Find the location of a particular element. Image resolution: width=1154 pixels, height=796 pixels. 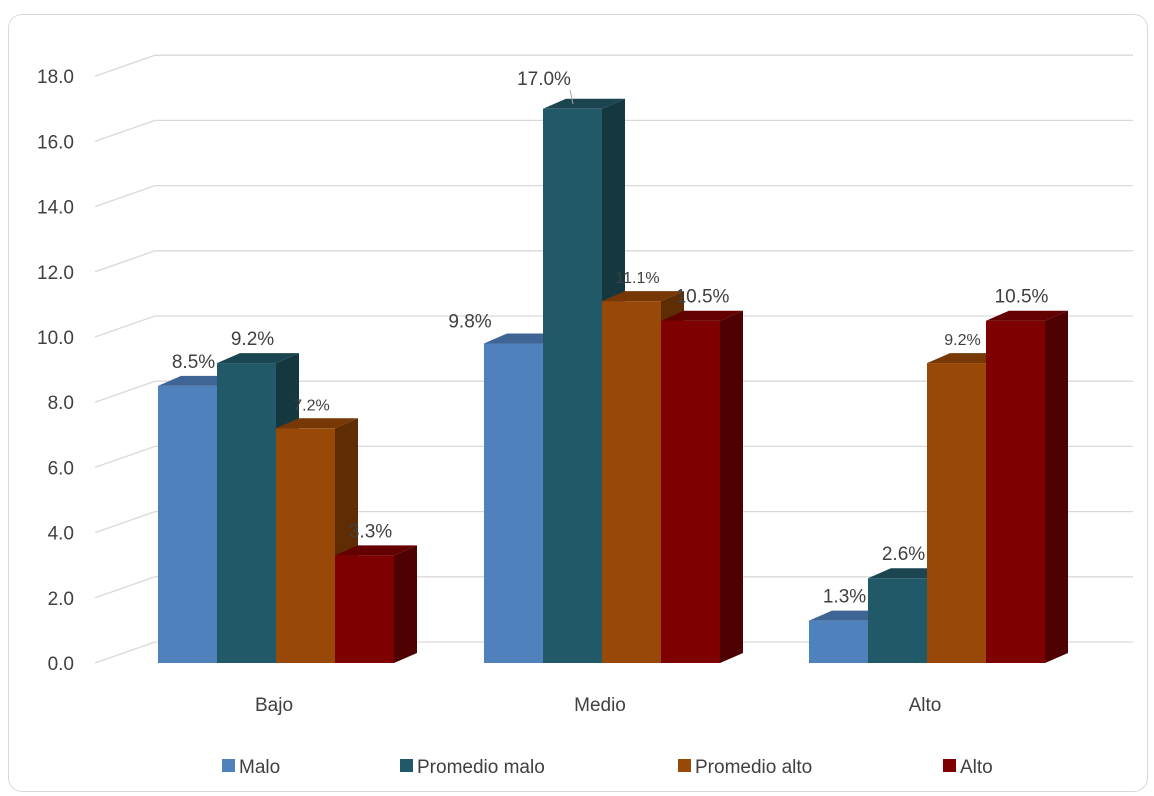

y-tick-label: 16.0 is located at coordinates (55, 142).